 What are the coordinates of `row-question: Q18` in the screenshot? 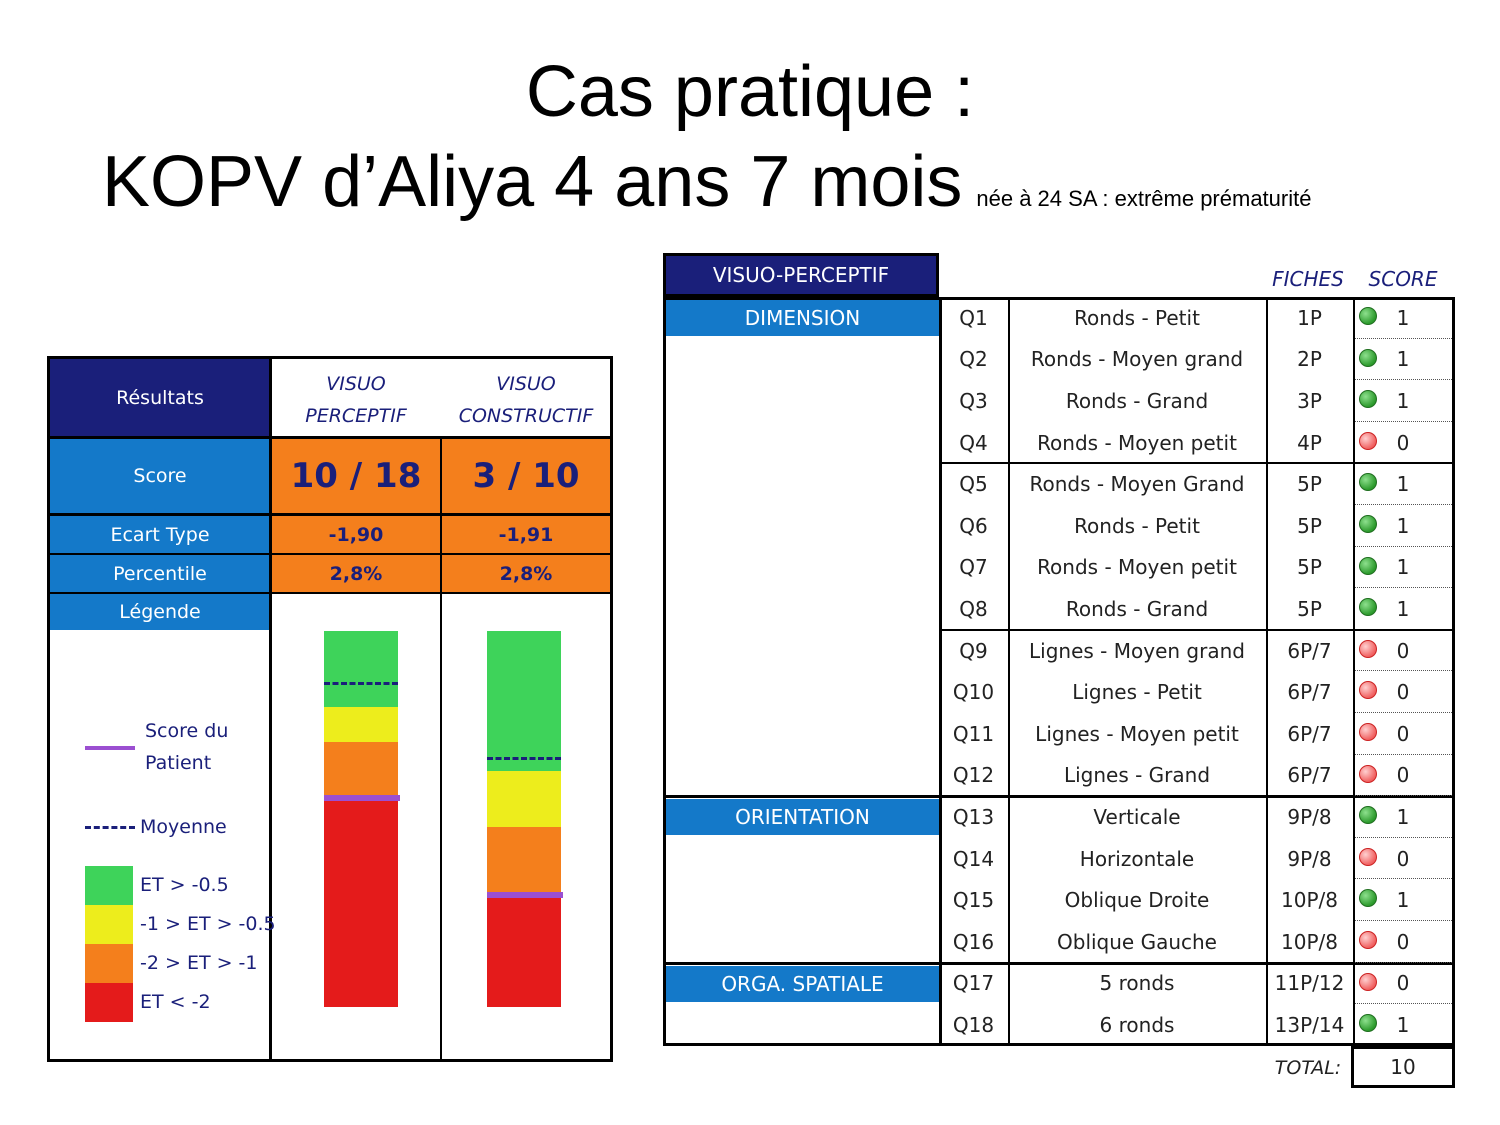 It's located at (973, 1024).